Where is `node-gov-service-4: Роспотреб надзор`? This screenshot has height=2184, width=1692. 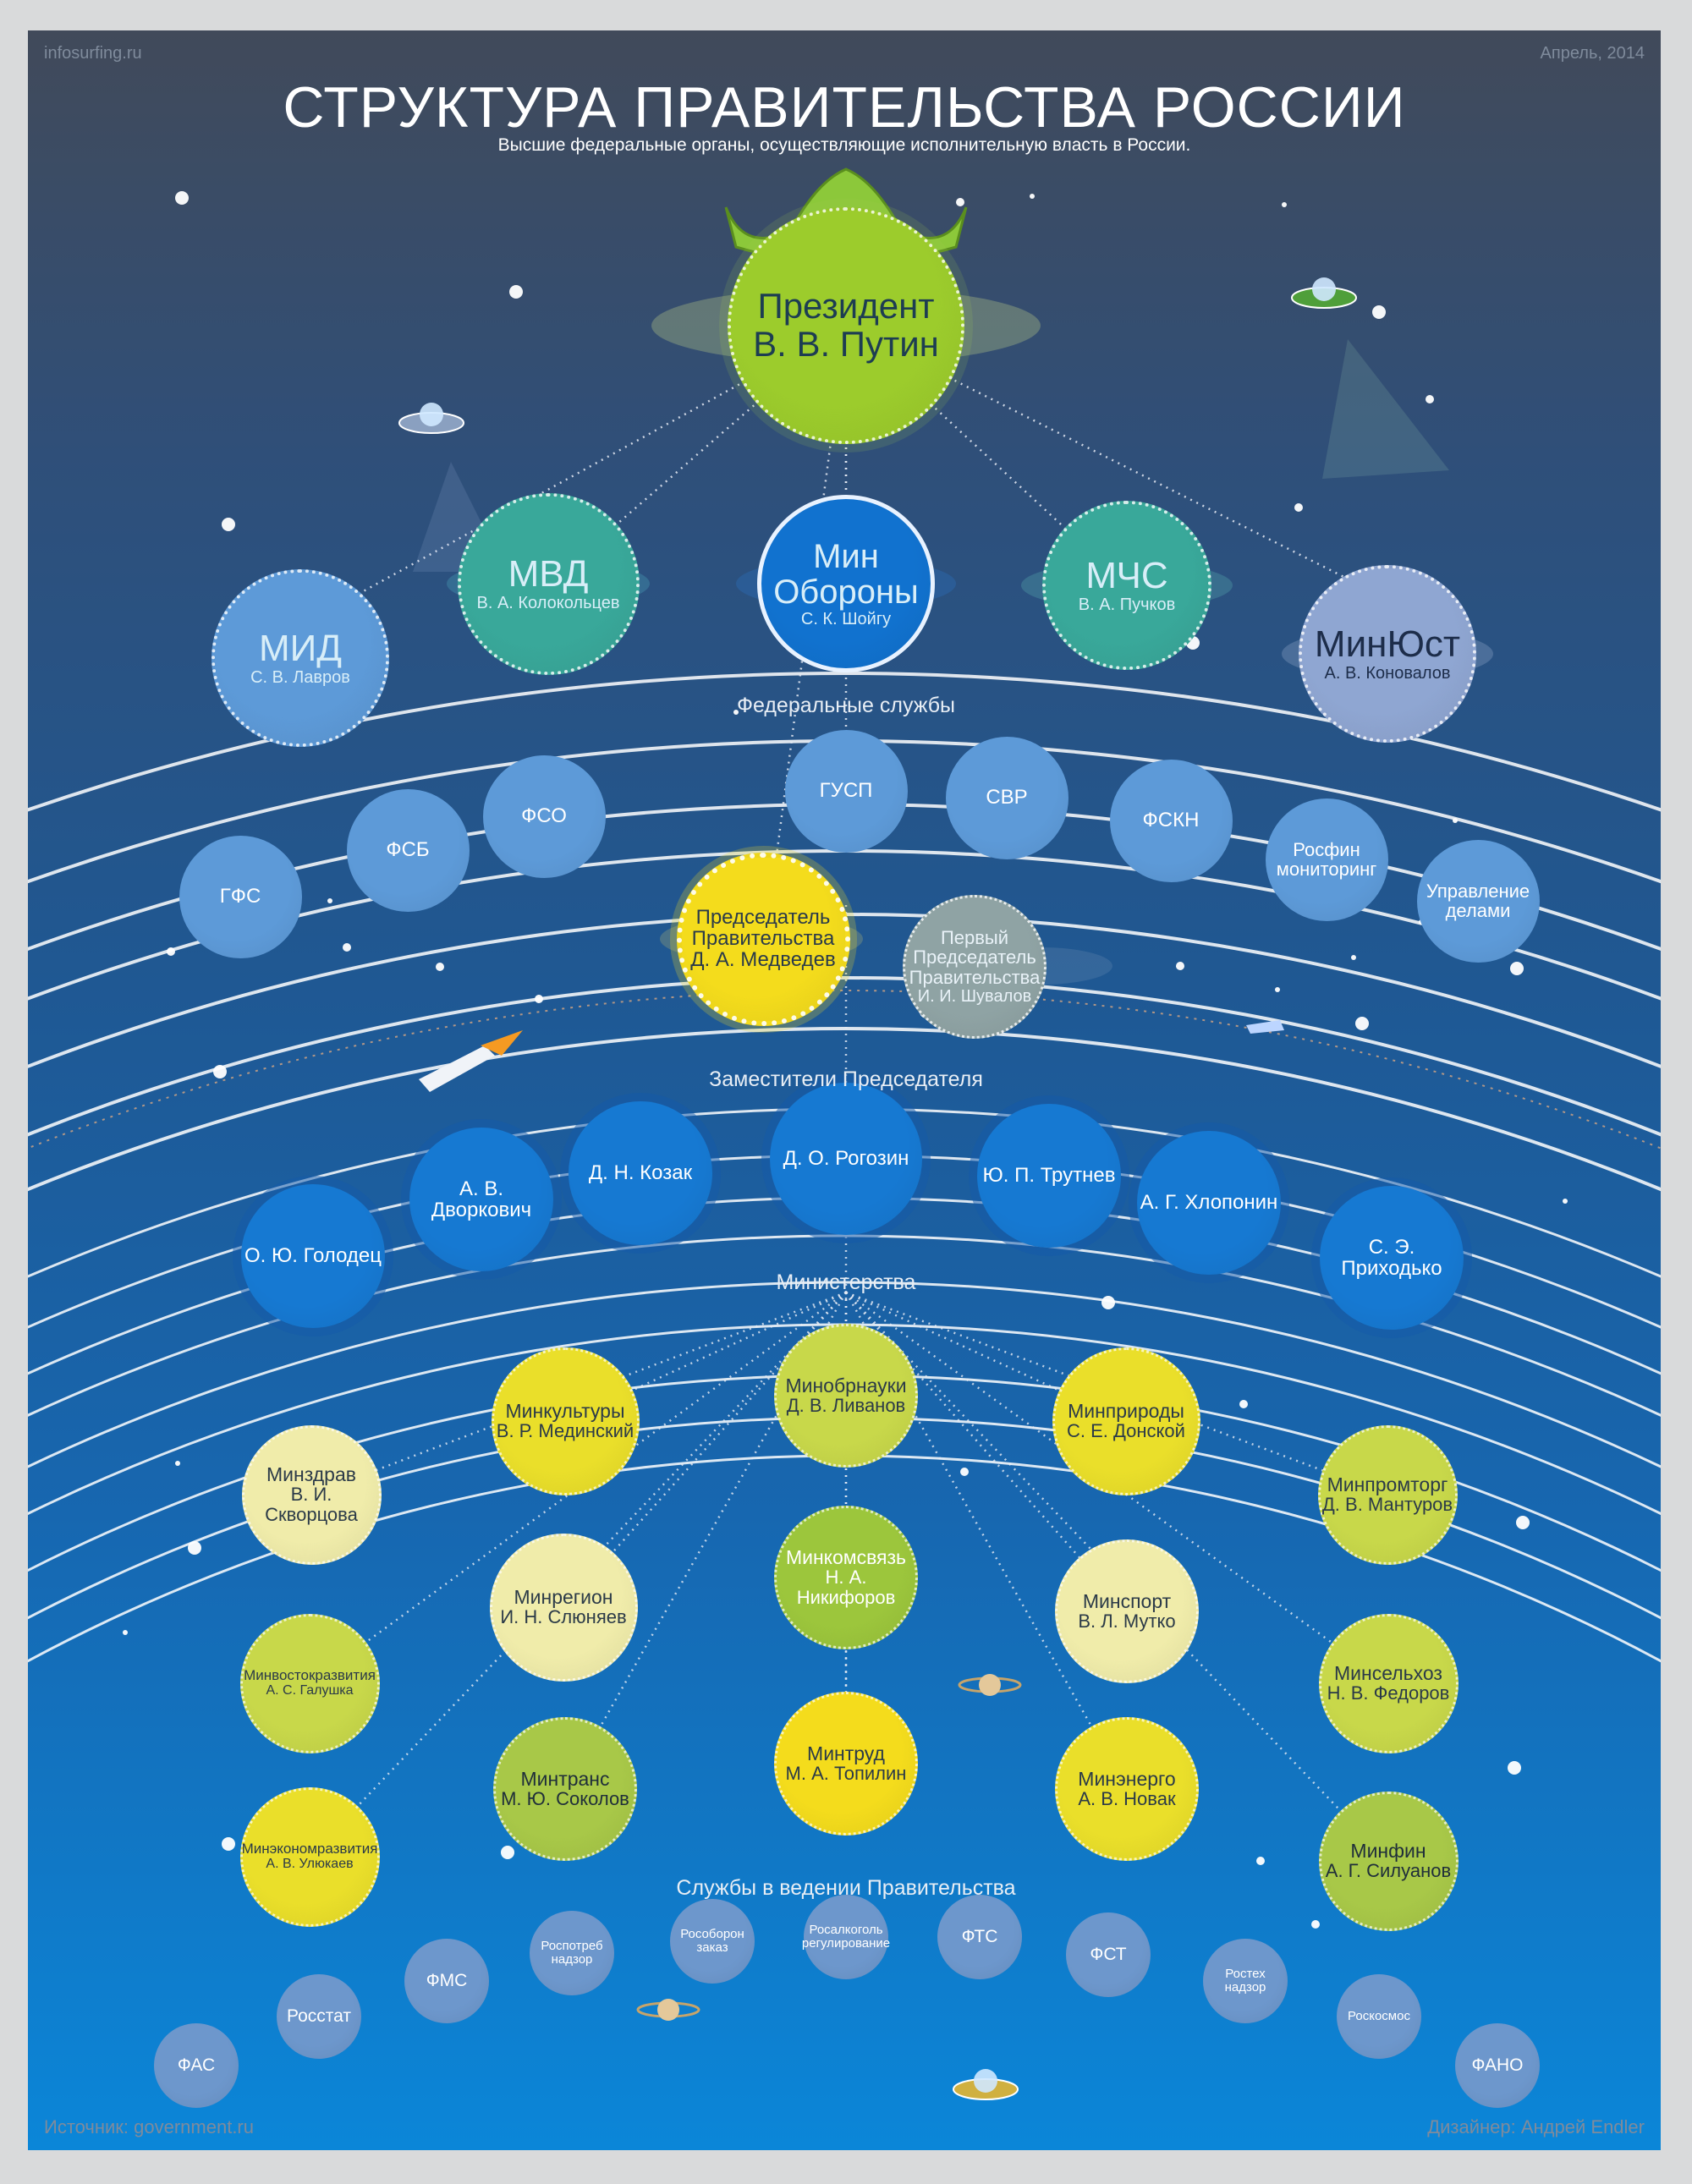
node-gov-service-4: Роспотреб надзор is located at coordinates (572, 1953).